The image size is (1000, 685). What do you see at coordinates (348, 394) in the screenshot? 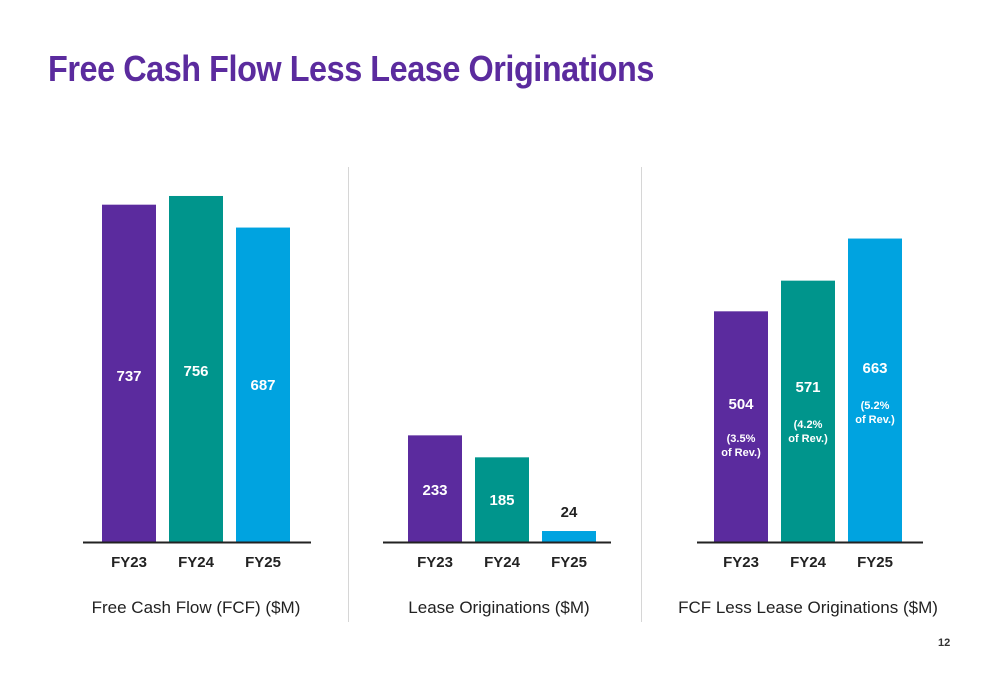
I see `panel-divider-left` at bounding box center [348, 394].